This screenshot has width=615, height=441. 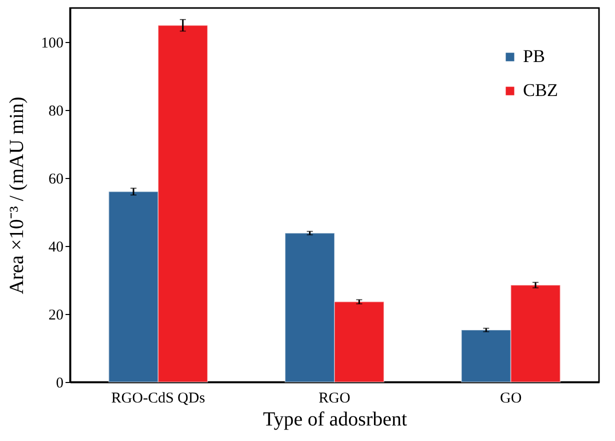 What do you see at coordinates (158, 398) in the screenshot?
I see `x-tick-label: RGO-CdS QDs` at bounding box center [158, 398].